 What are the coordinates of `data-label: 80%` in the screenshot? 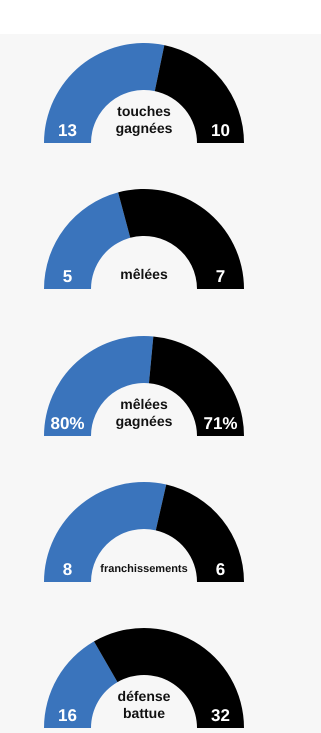 It's located at (67, 423).